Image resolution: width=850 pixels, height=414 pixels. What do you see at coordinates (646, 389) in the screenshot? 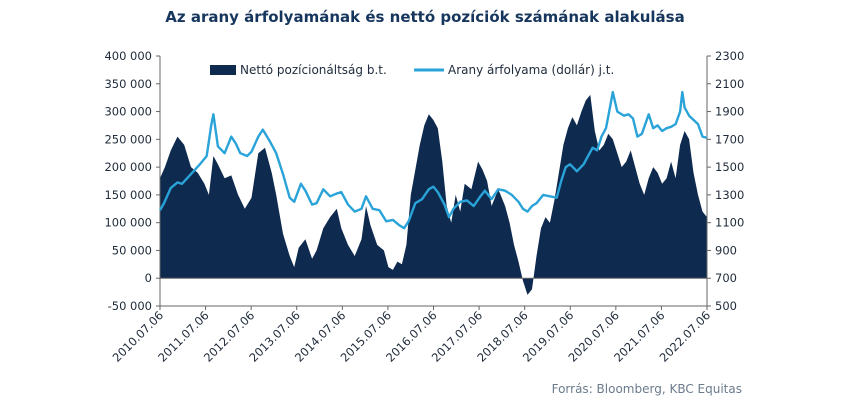
I see `source-note: Forrás: Bloomberg, KBC Equitas` at bounding box center [646, 389].